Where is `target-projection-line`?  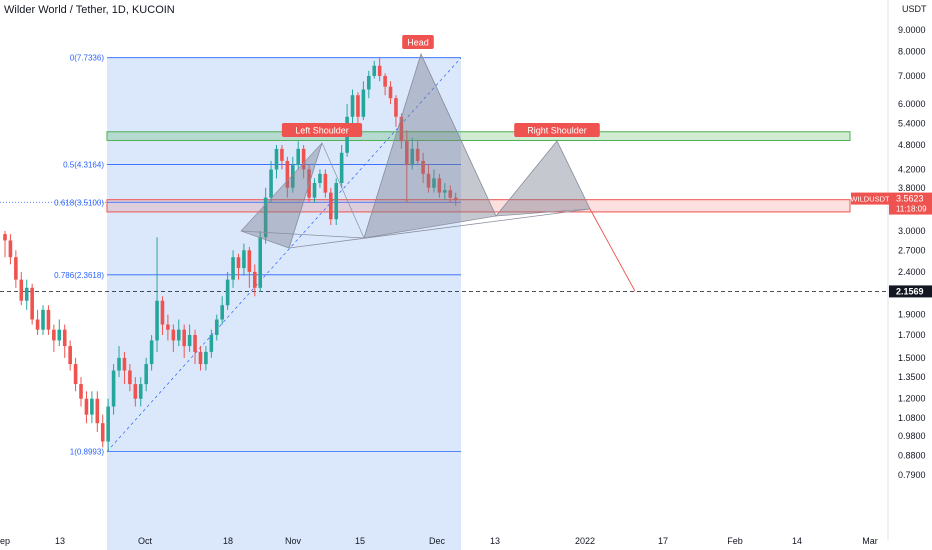 target-projection-line is located at coordinates (612, 250).